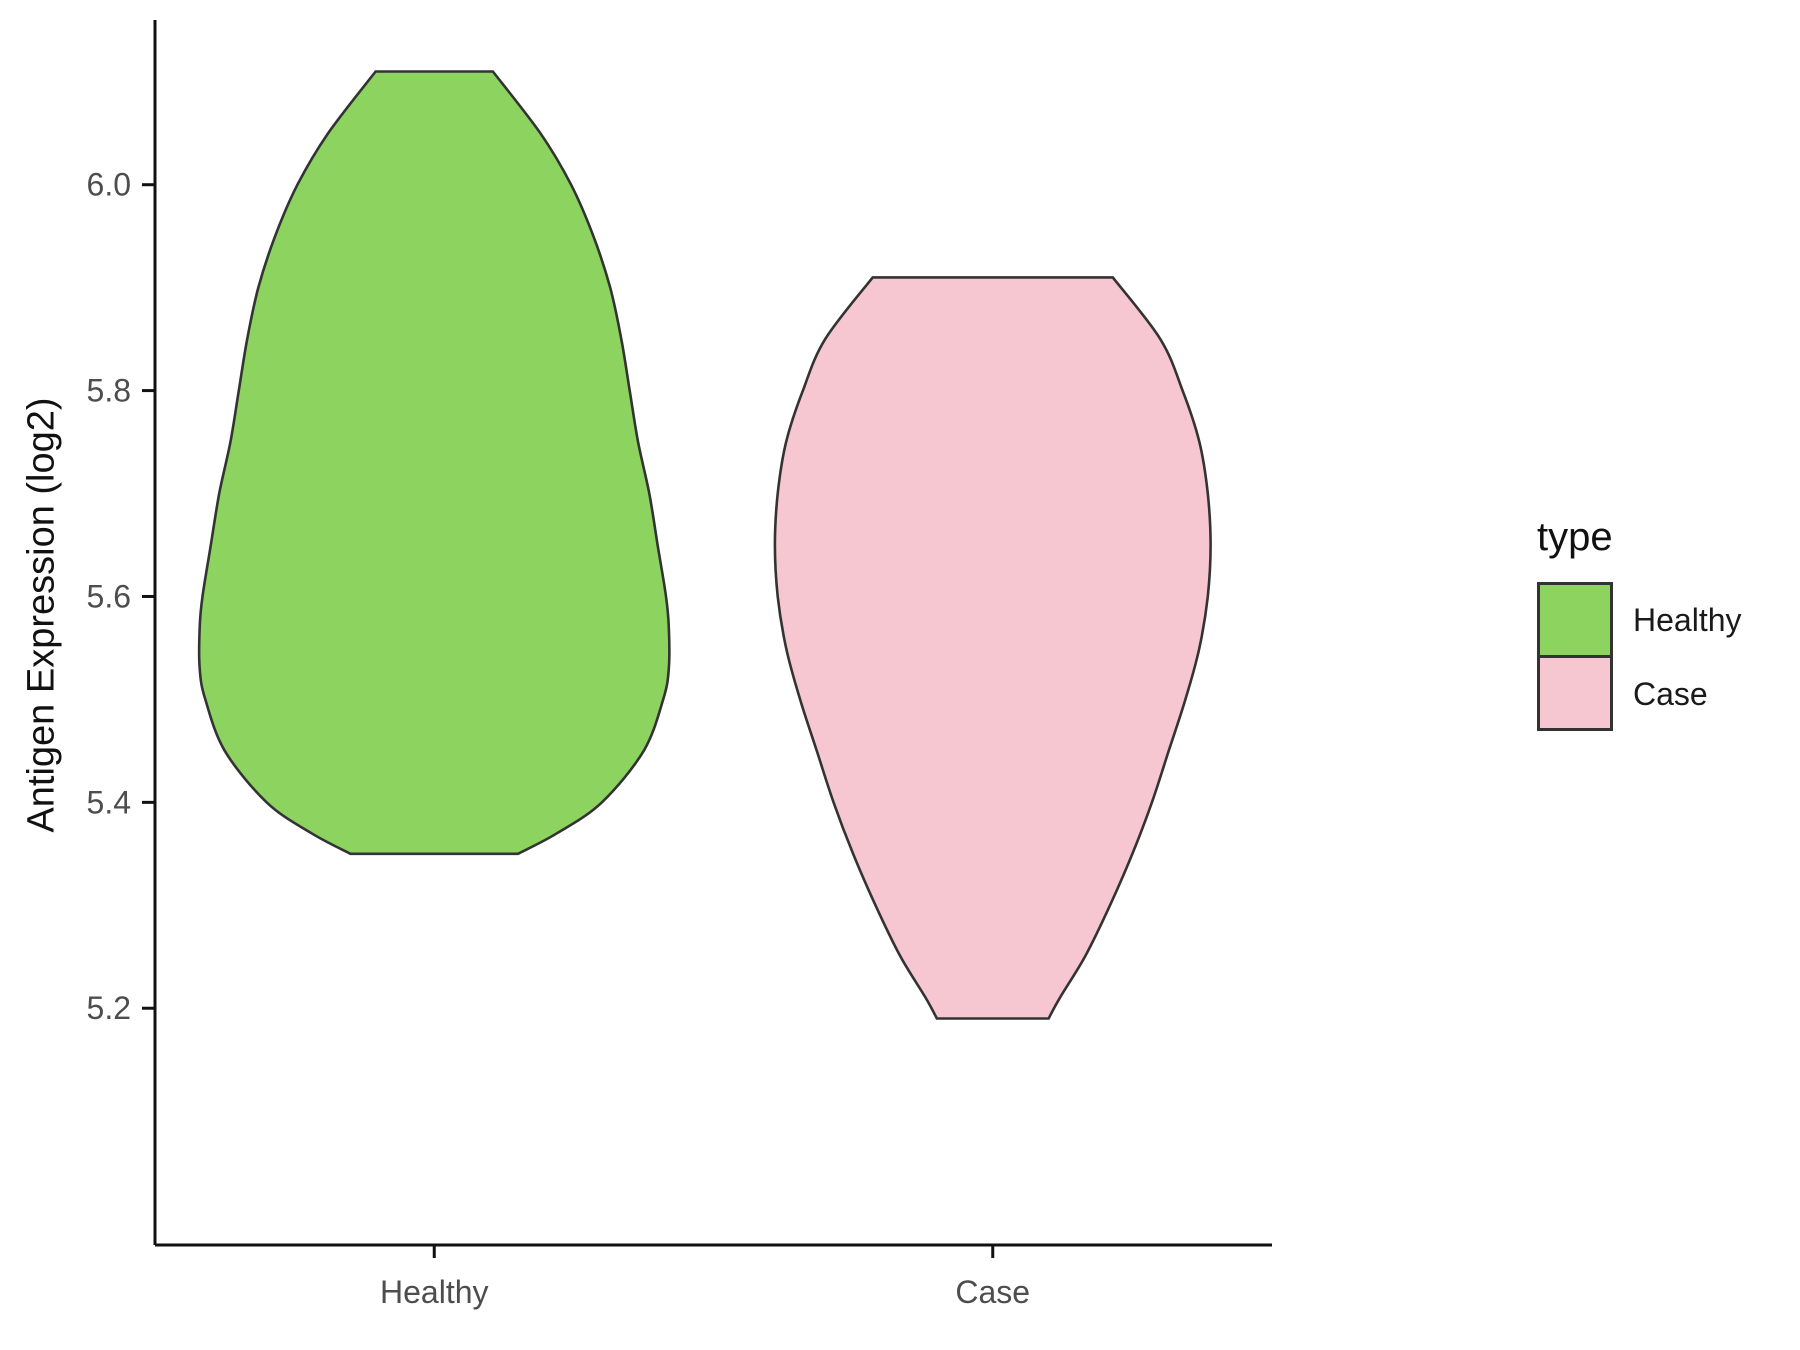 Image resolution: width=1800 pixels, height=1350 pixels. I want to click on violin-case, so click(992, 648).